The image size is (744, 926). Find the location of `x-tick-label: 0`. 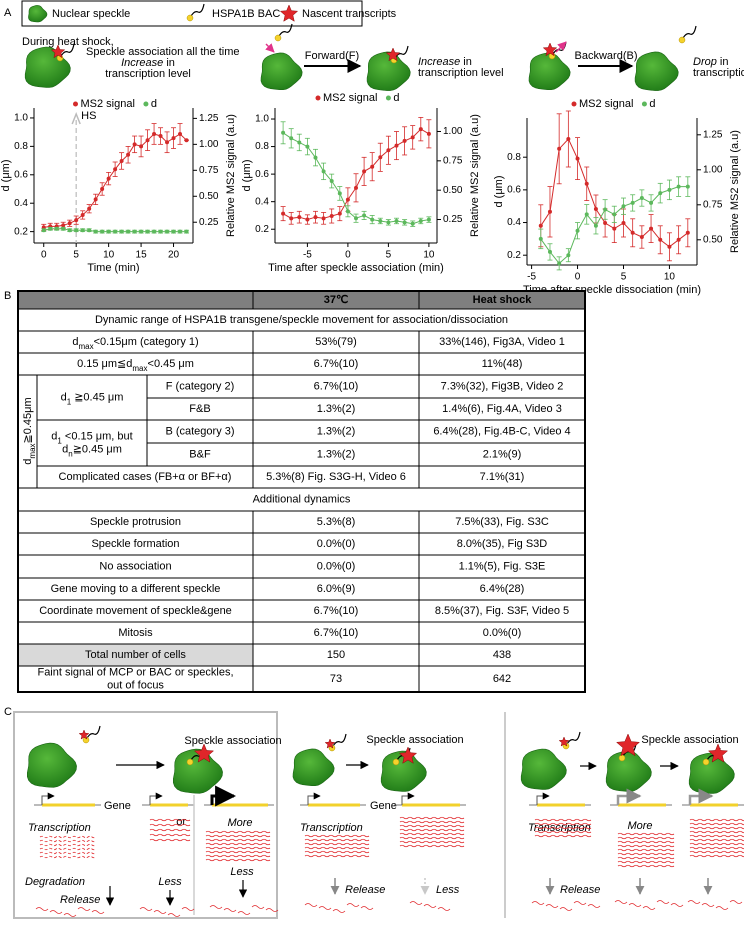

x-tick-label: 0 is located at coordinates (348, 255).